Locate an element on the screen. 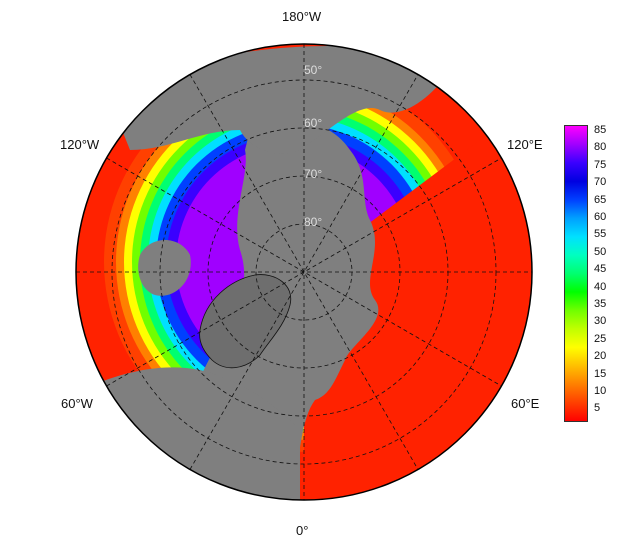 The image size is (625, 552). colorbar-tick-label: 40 is located at coordinates (600, 286).